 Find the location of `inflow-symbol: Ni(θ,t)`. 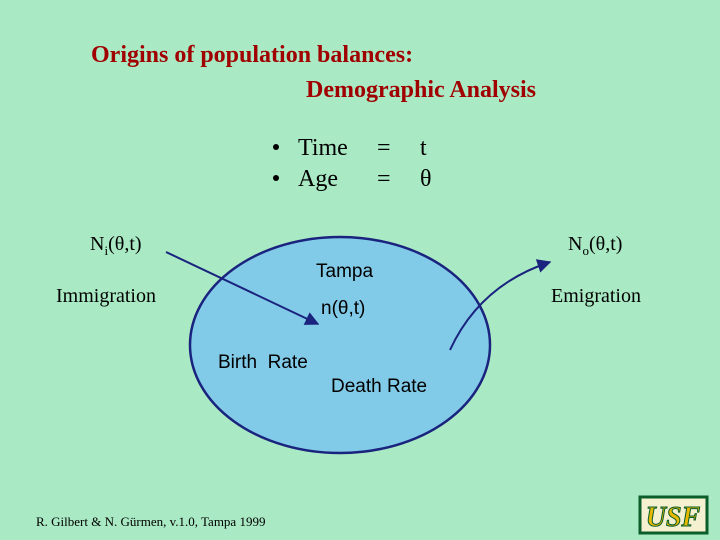

inflow-symbol: Ni(θ,t) is located at coordinates (116, 245).